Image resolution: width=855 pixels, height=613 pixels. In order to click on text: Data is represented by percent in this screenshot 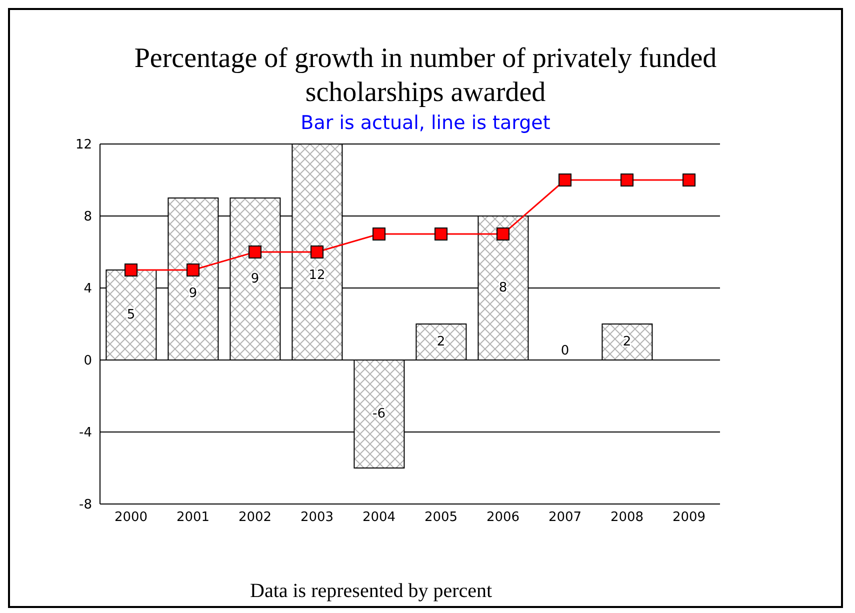, I will do `click(371, 591)`.